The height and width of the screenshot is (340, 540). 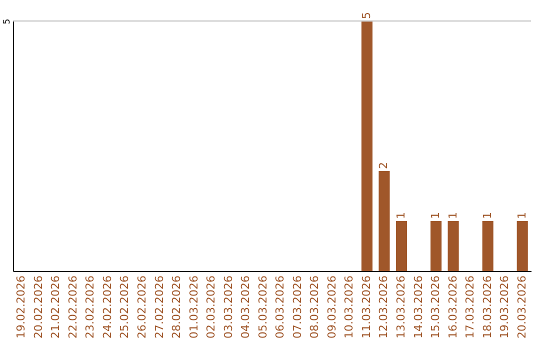 What do you see at coordinates (107, 307) in the screenshot?
I see `x-tick-label: 24.02.2026` at bounding box center [107, 307].